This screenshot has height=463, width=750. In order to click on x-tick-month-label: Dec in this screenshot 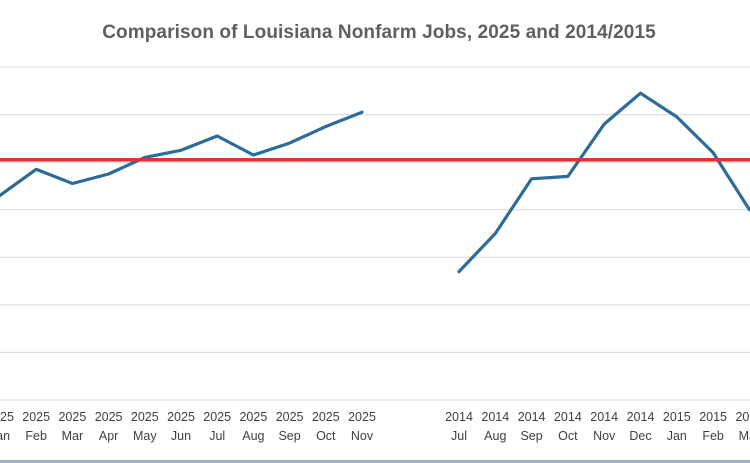, I will do `click(640, 436)`.